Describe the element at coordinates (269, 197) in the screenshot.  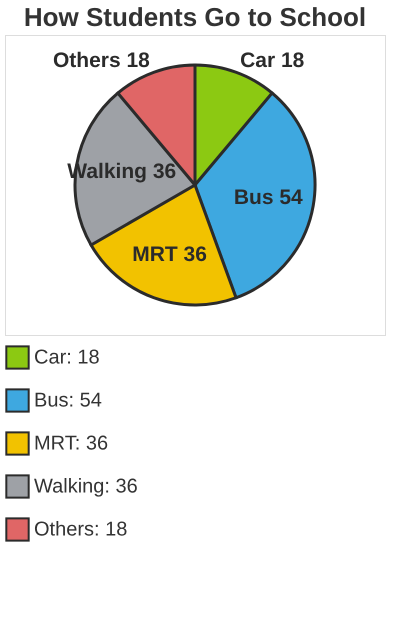
I see `data-label: Bus 54` at that location.